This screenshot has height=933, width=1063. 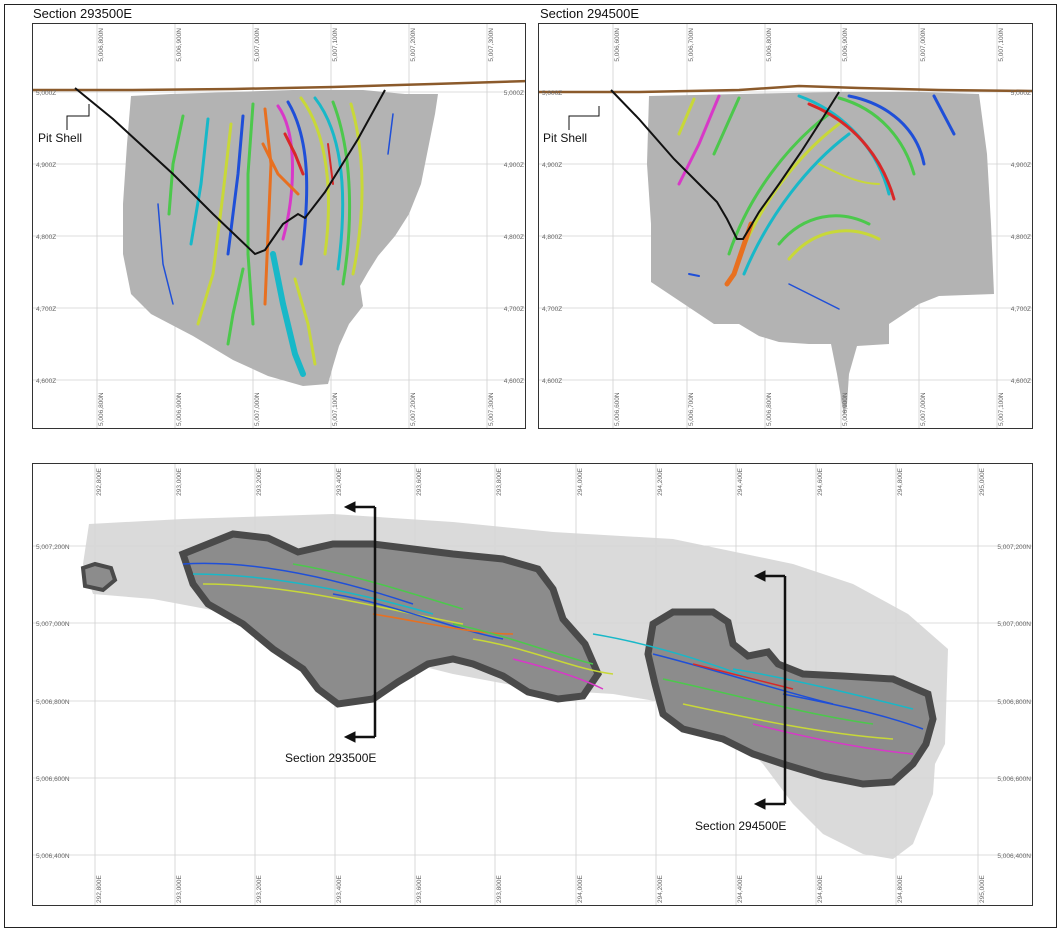 What do you see at coordinates (590, 13) in the screenshot?
I see `section-294500e-title: Section 294500E` at bounding box center [590, 13].